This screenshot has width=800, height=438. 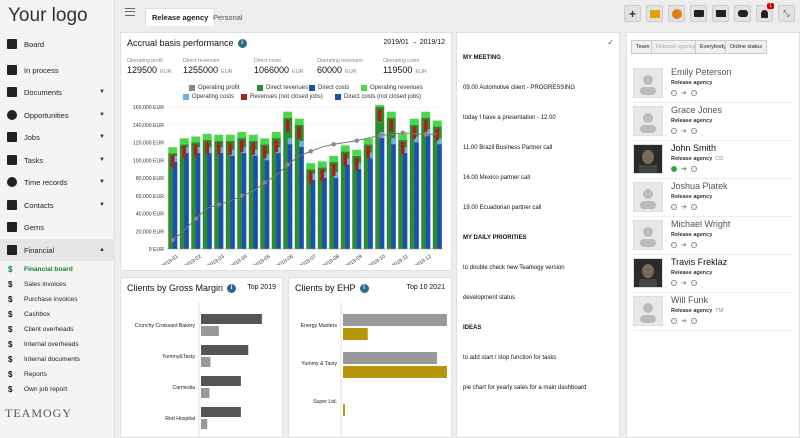 What do you see at coordinates (699, 262) in the screenshot?
I see `member-name: Travis Freklaz` at bounding box center [699, 262].